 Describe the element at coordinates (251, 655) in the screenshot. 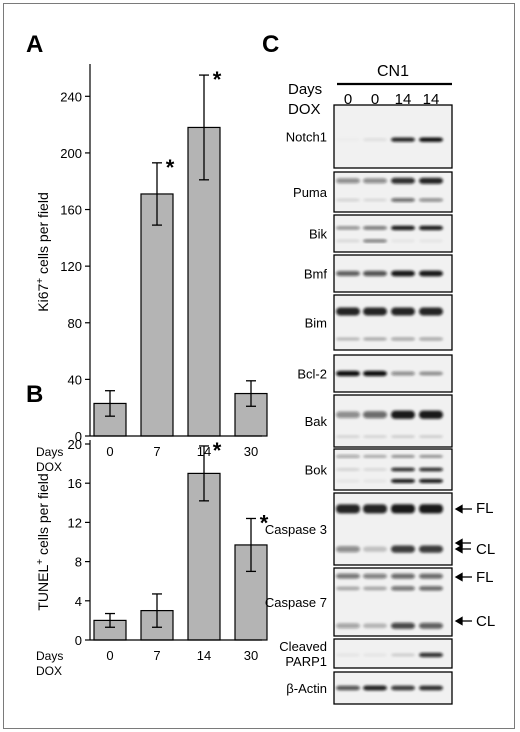

I see `x-tick-label-b-30: 30` at that location.